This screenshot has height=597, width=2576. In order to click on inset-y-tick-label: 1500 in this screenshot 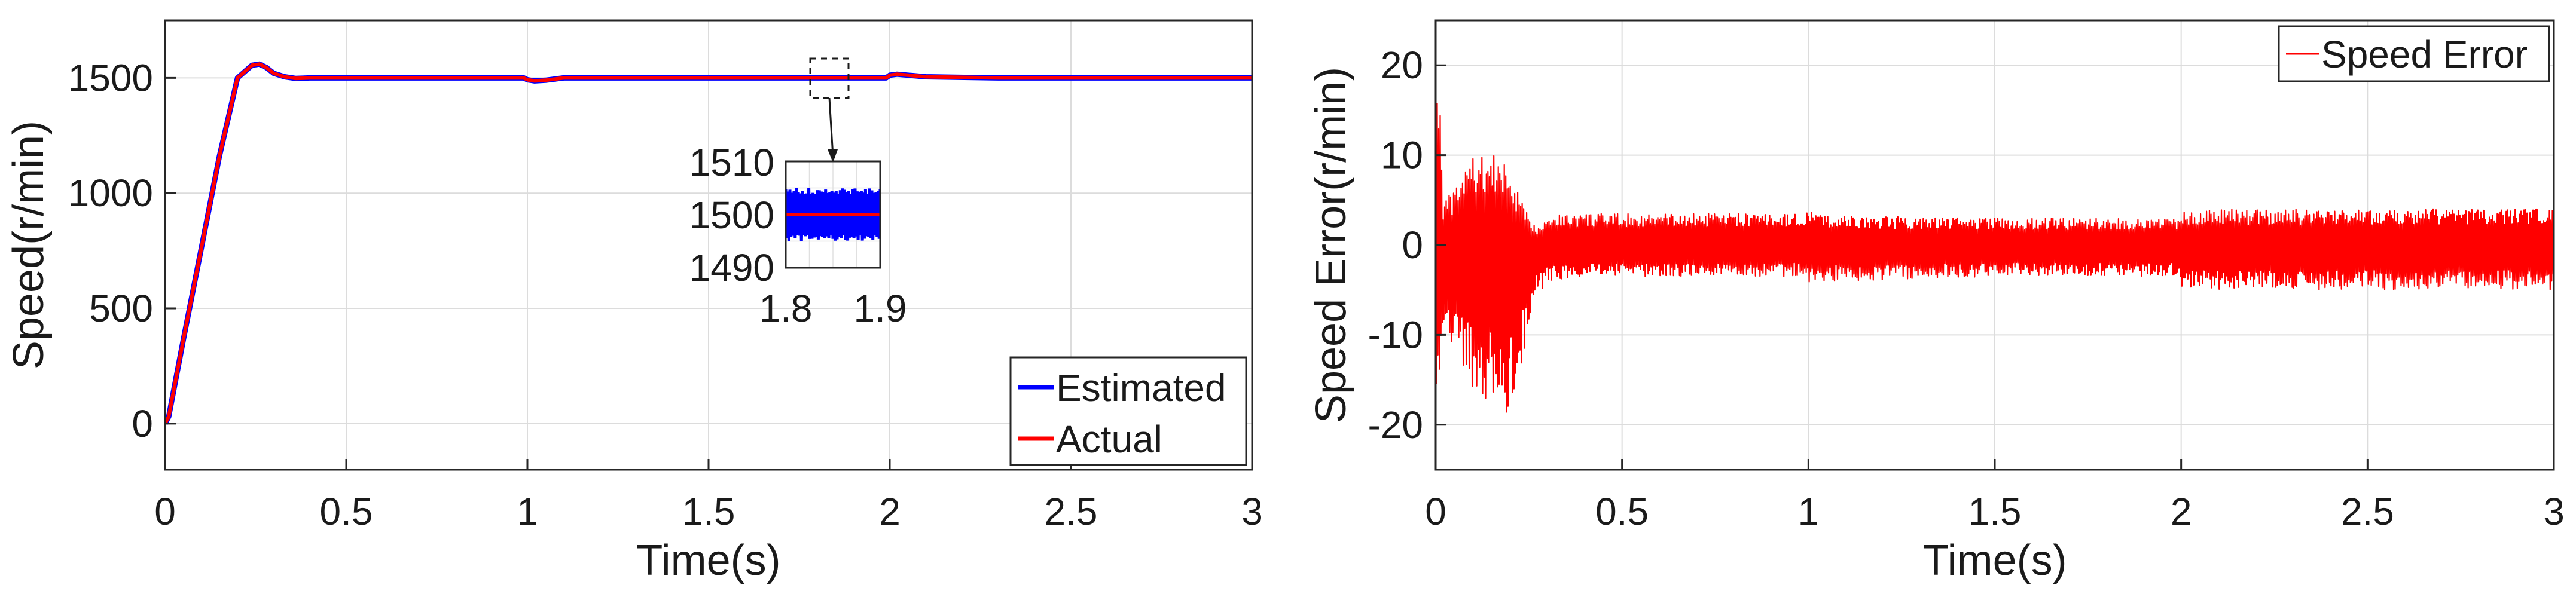, I will do `click(731, 215)`.